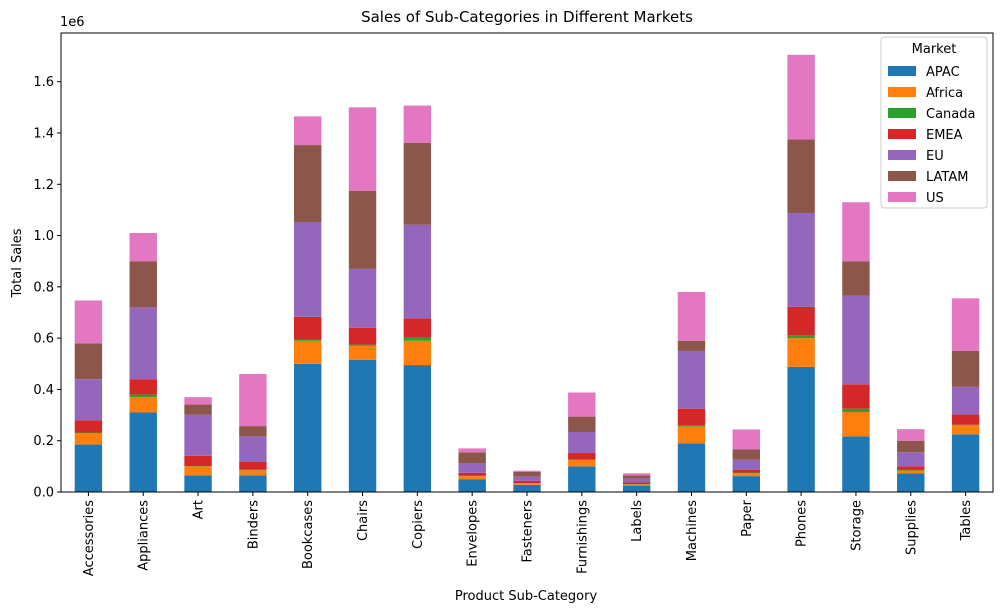 The width and height of the screenshot is (1001, 612). I want to click on bar-paper-eu, so click(746, 464).